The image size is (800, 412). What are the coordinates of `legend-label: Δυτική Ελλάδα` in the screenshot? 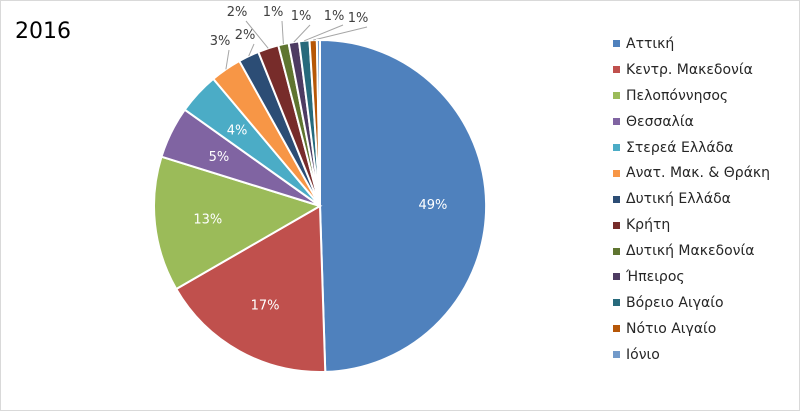 It's located at (678, 199).